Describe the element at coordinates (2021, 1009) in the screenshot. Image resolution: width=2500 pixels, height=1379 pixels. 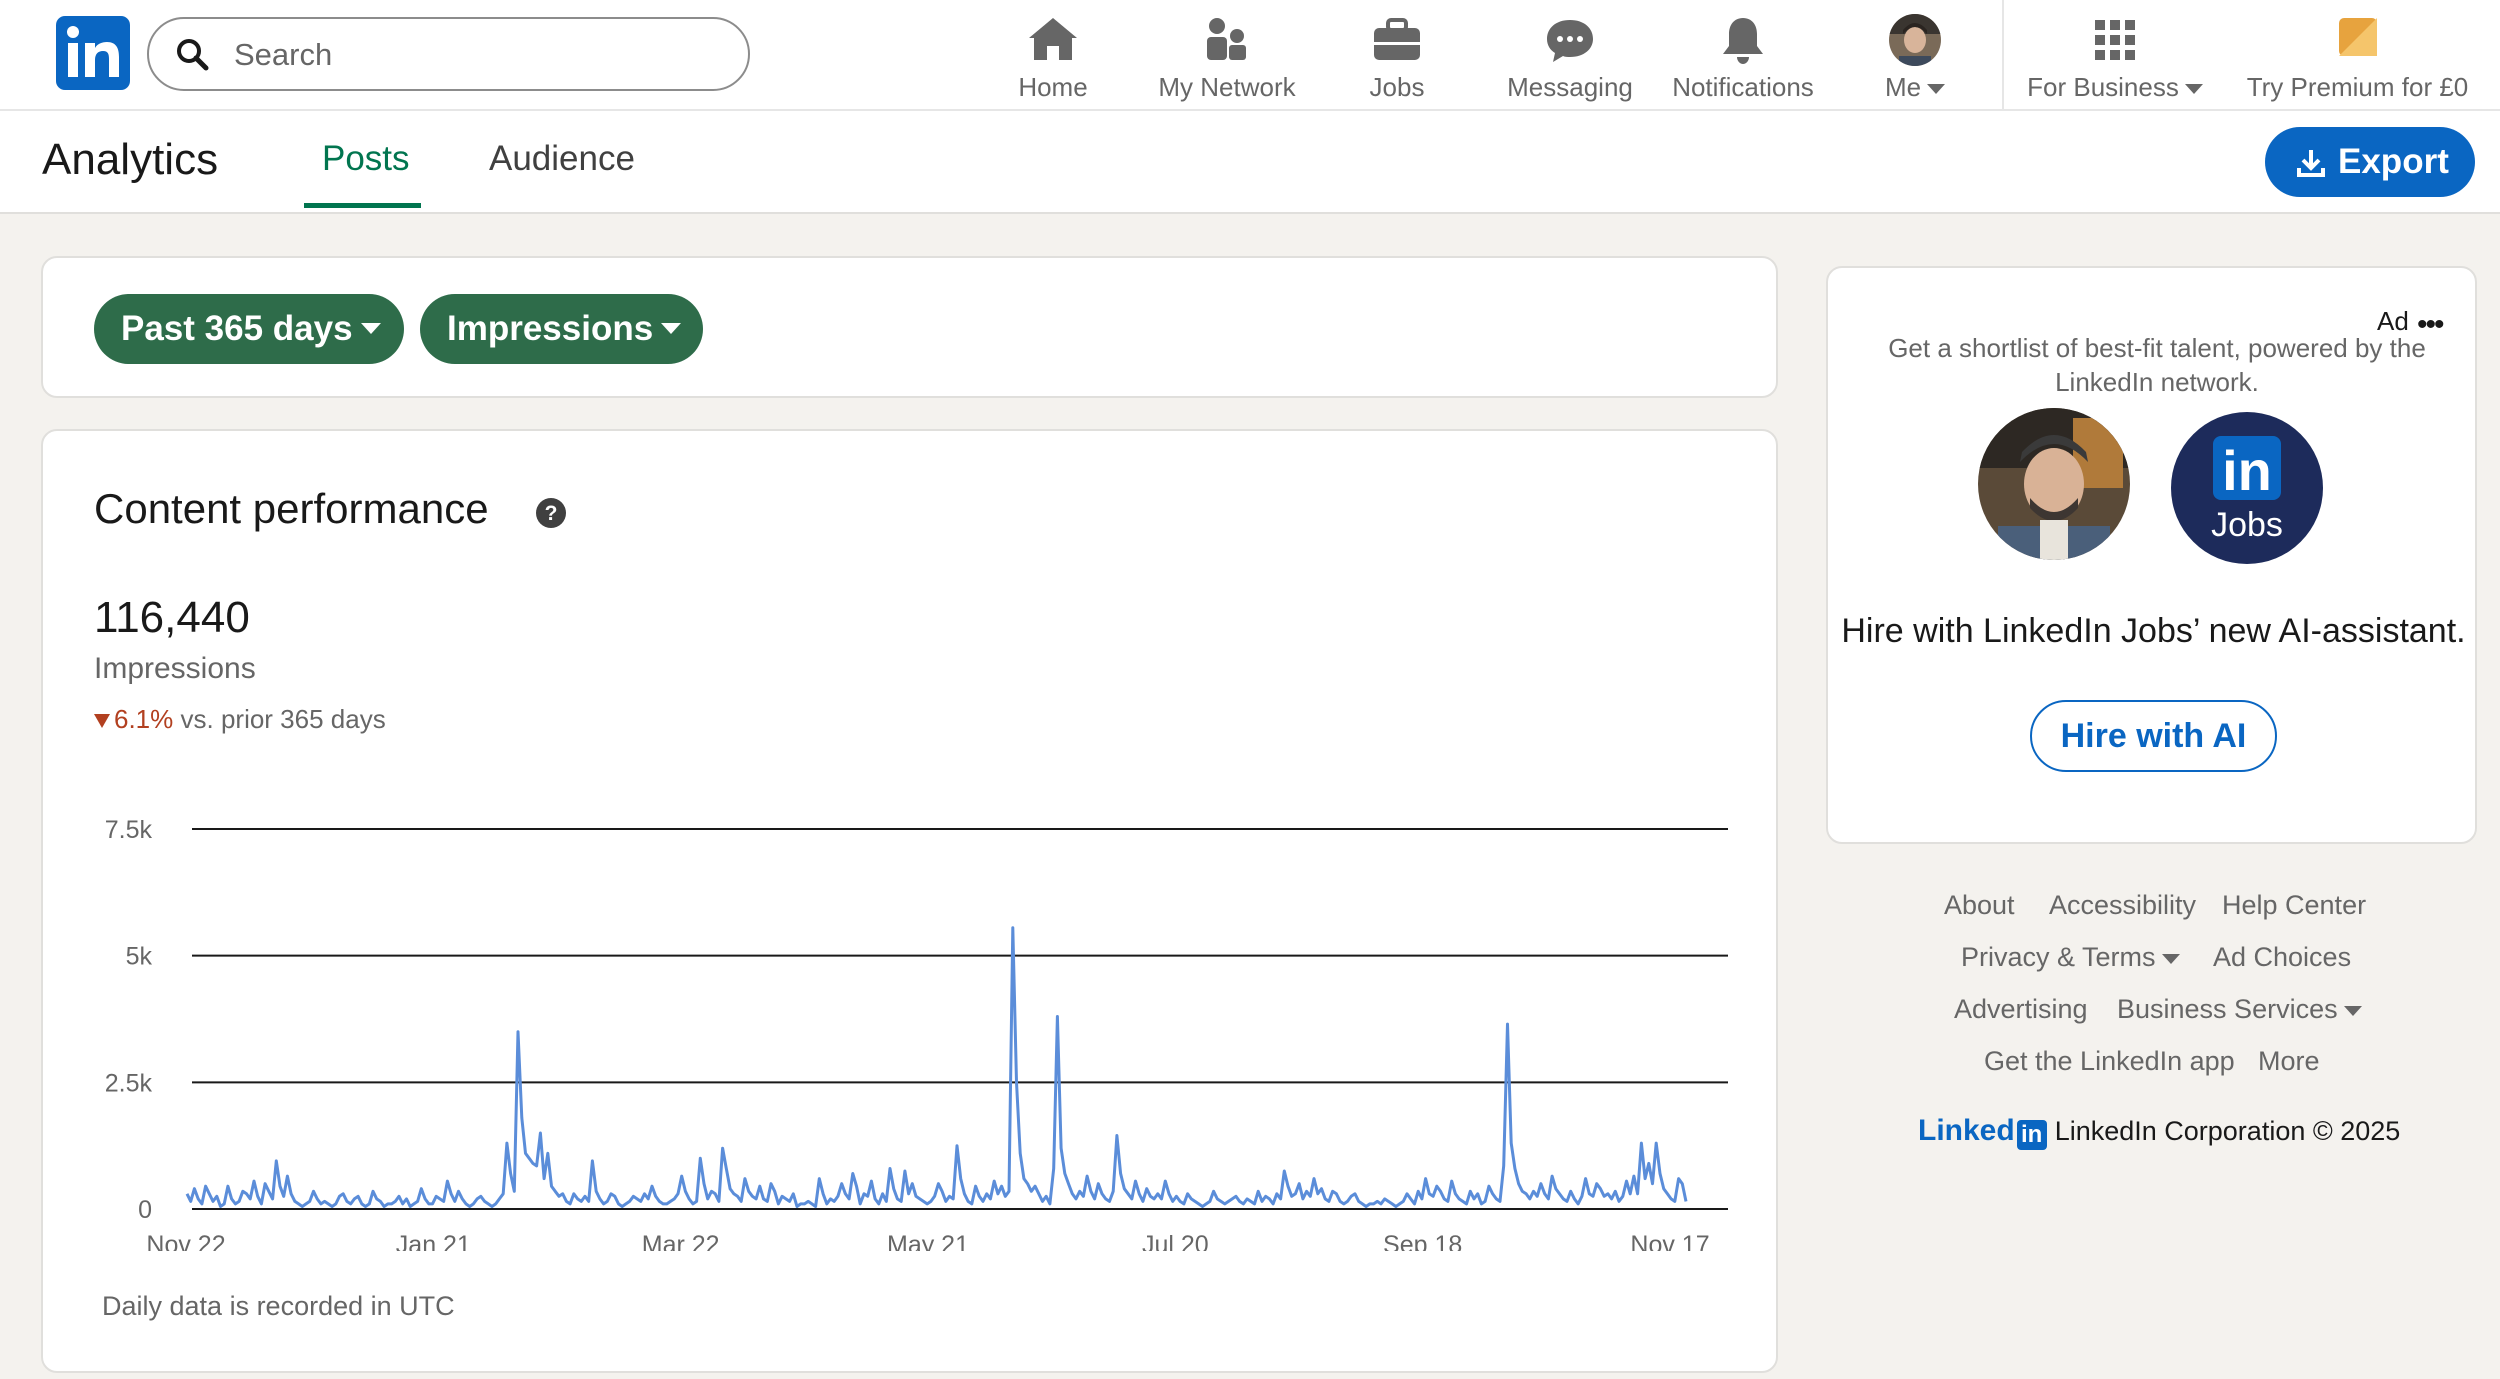
I see `footer-link-advertising: Advertising` at that location.